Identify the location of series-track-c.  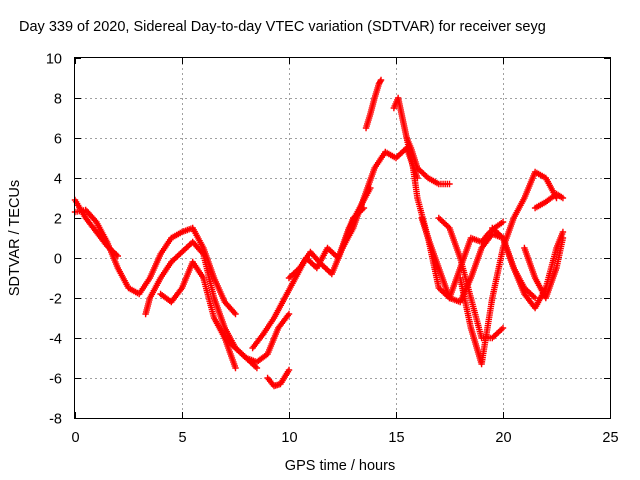
(201, 305).